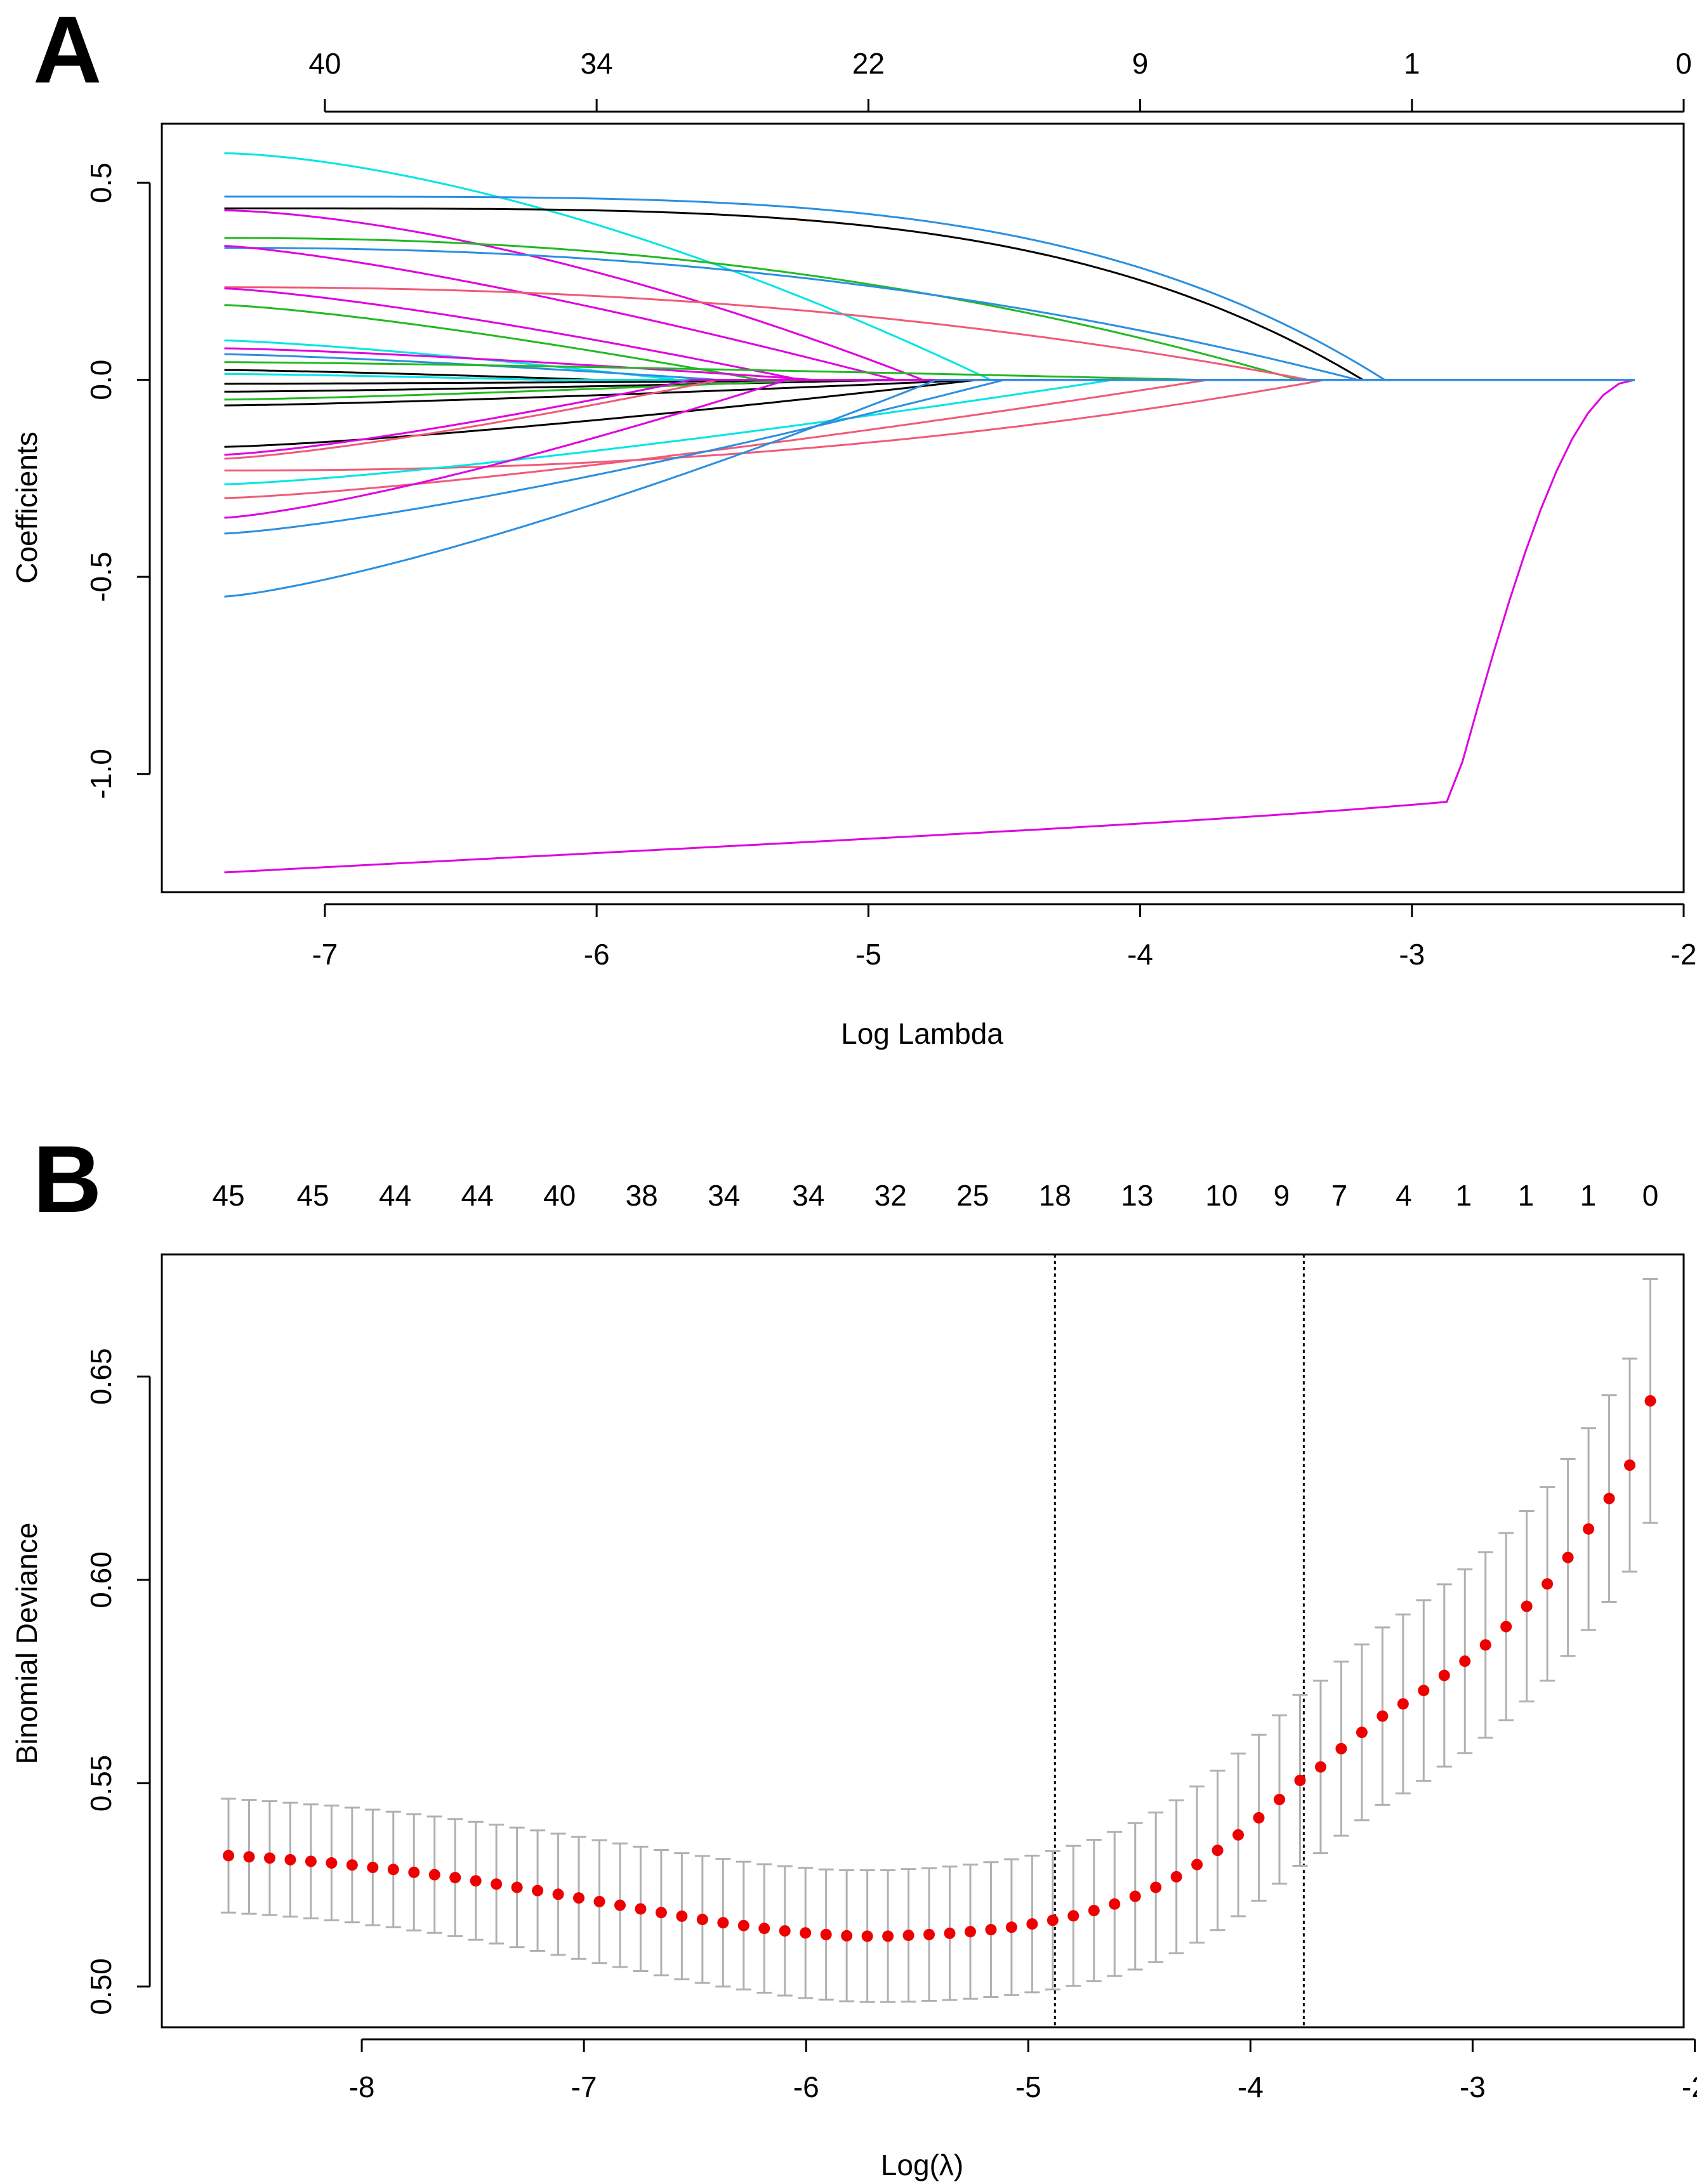 The width and height of the screenshot is (1697, 2184). Describe the element at coordinates (324, 63) in the screenshot. I see `top-tick-label: 40` at that location.